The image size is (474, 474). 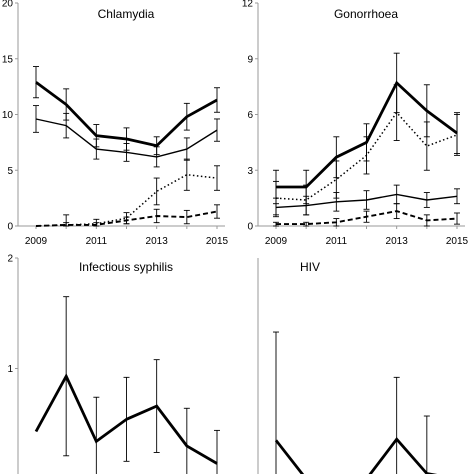 What do you see at coordinates (126, 267) in the screenshot?
I see `panel-title: Infectious syphilis` at bounding box center [126, 267].